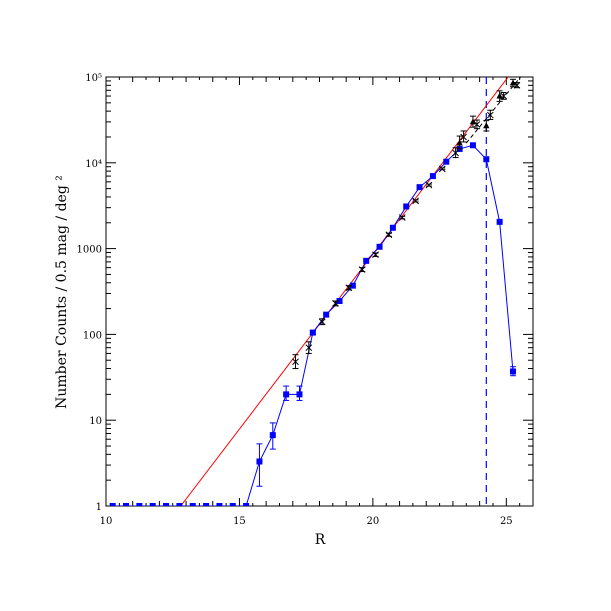  I want to click on x-tick-label: 25, so click(506, 521).